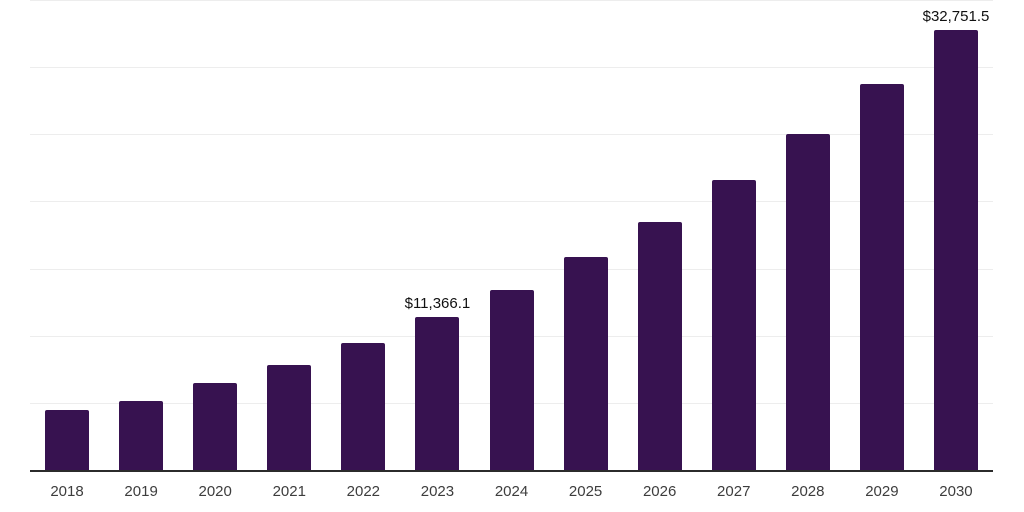  I want to click on bar-2024, so click(511, 379).